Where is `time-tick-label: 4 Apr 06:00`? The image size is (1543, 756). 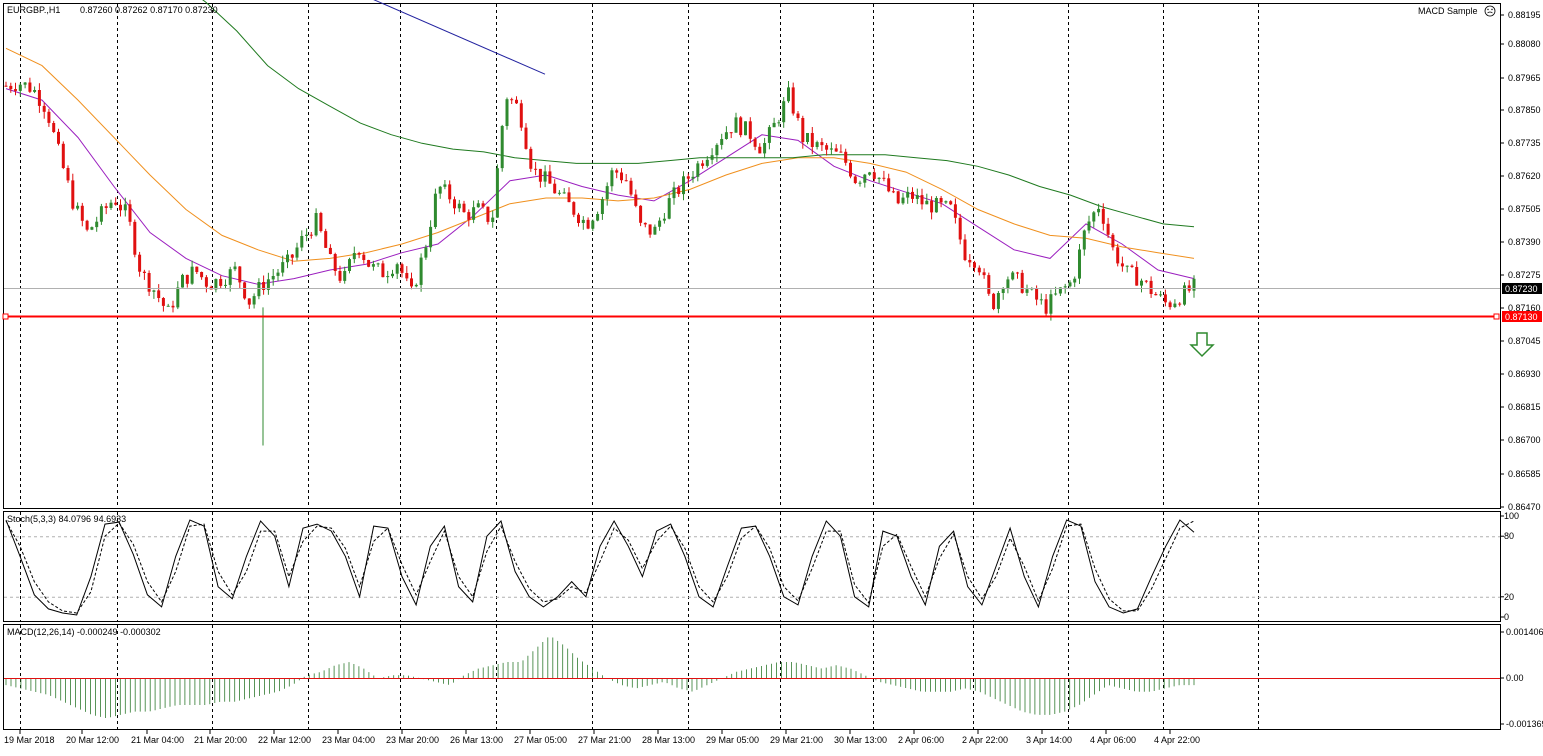 time-tick-label: 4 Apr 06:00 is located at coordinates (1113, 740).